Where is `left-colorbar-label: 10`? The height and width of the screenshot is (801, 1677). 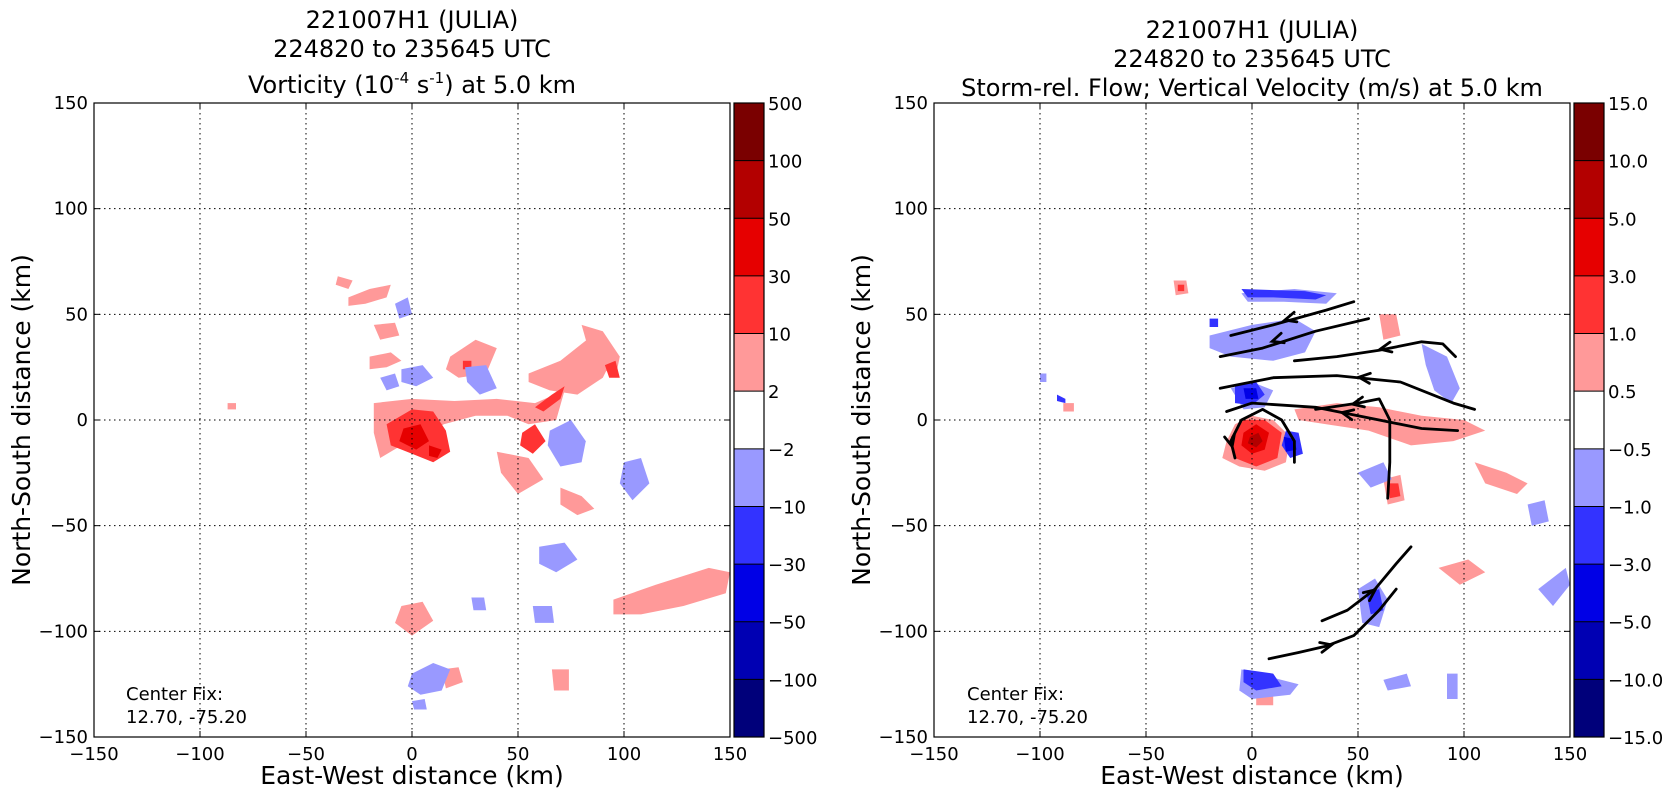 left-colorbar-label: 10 is located at coordinates (779, 335).